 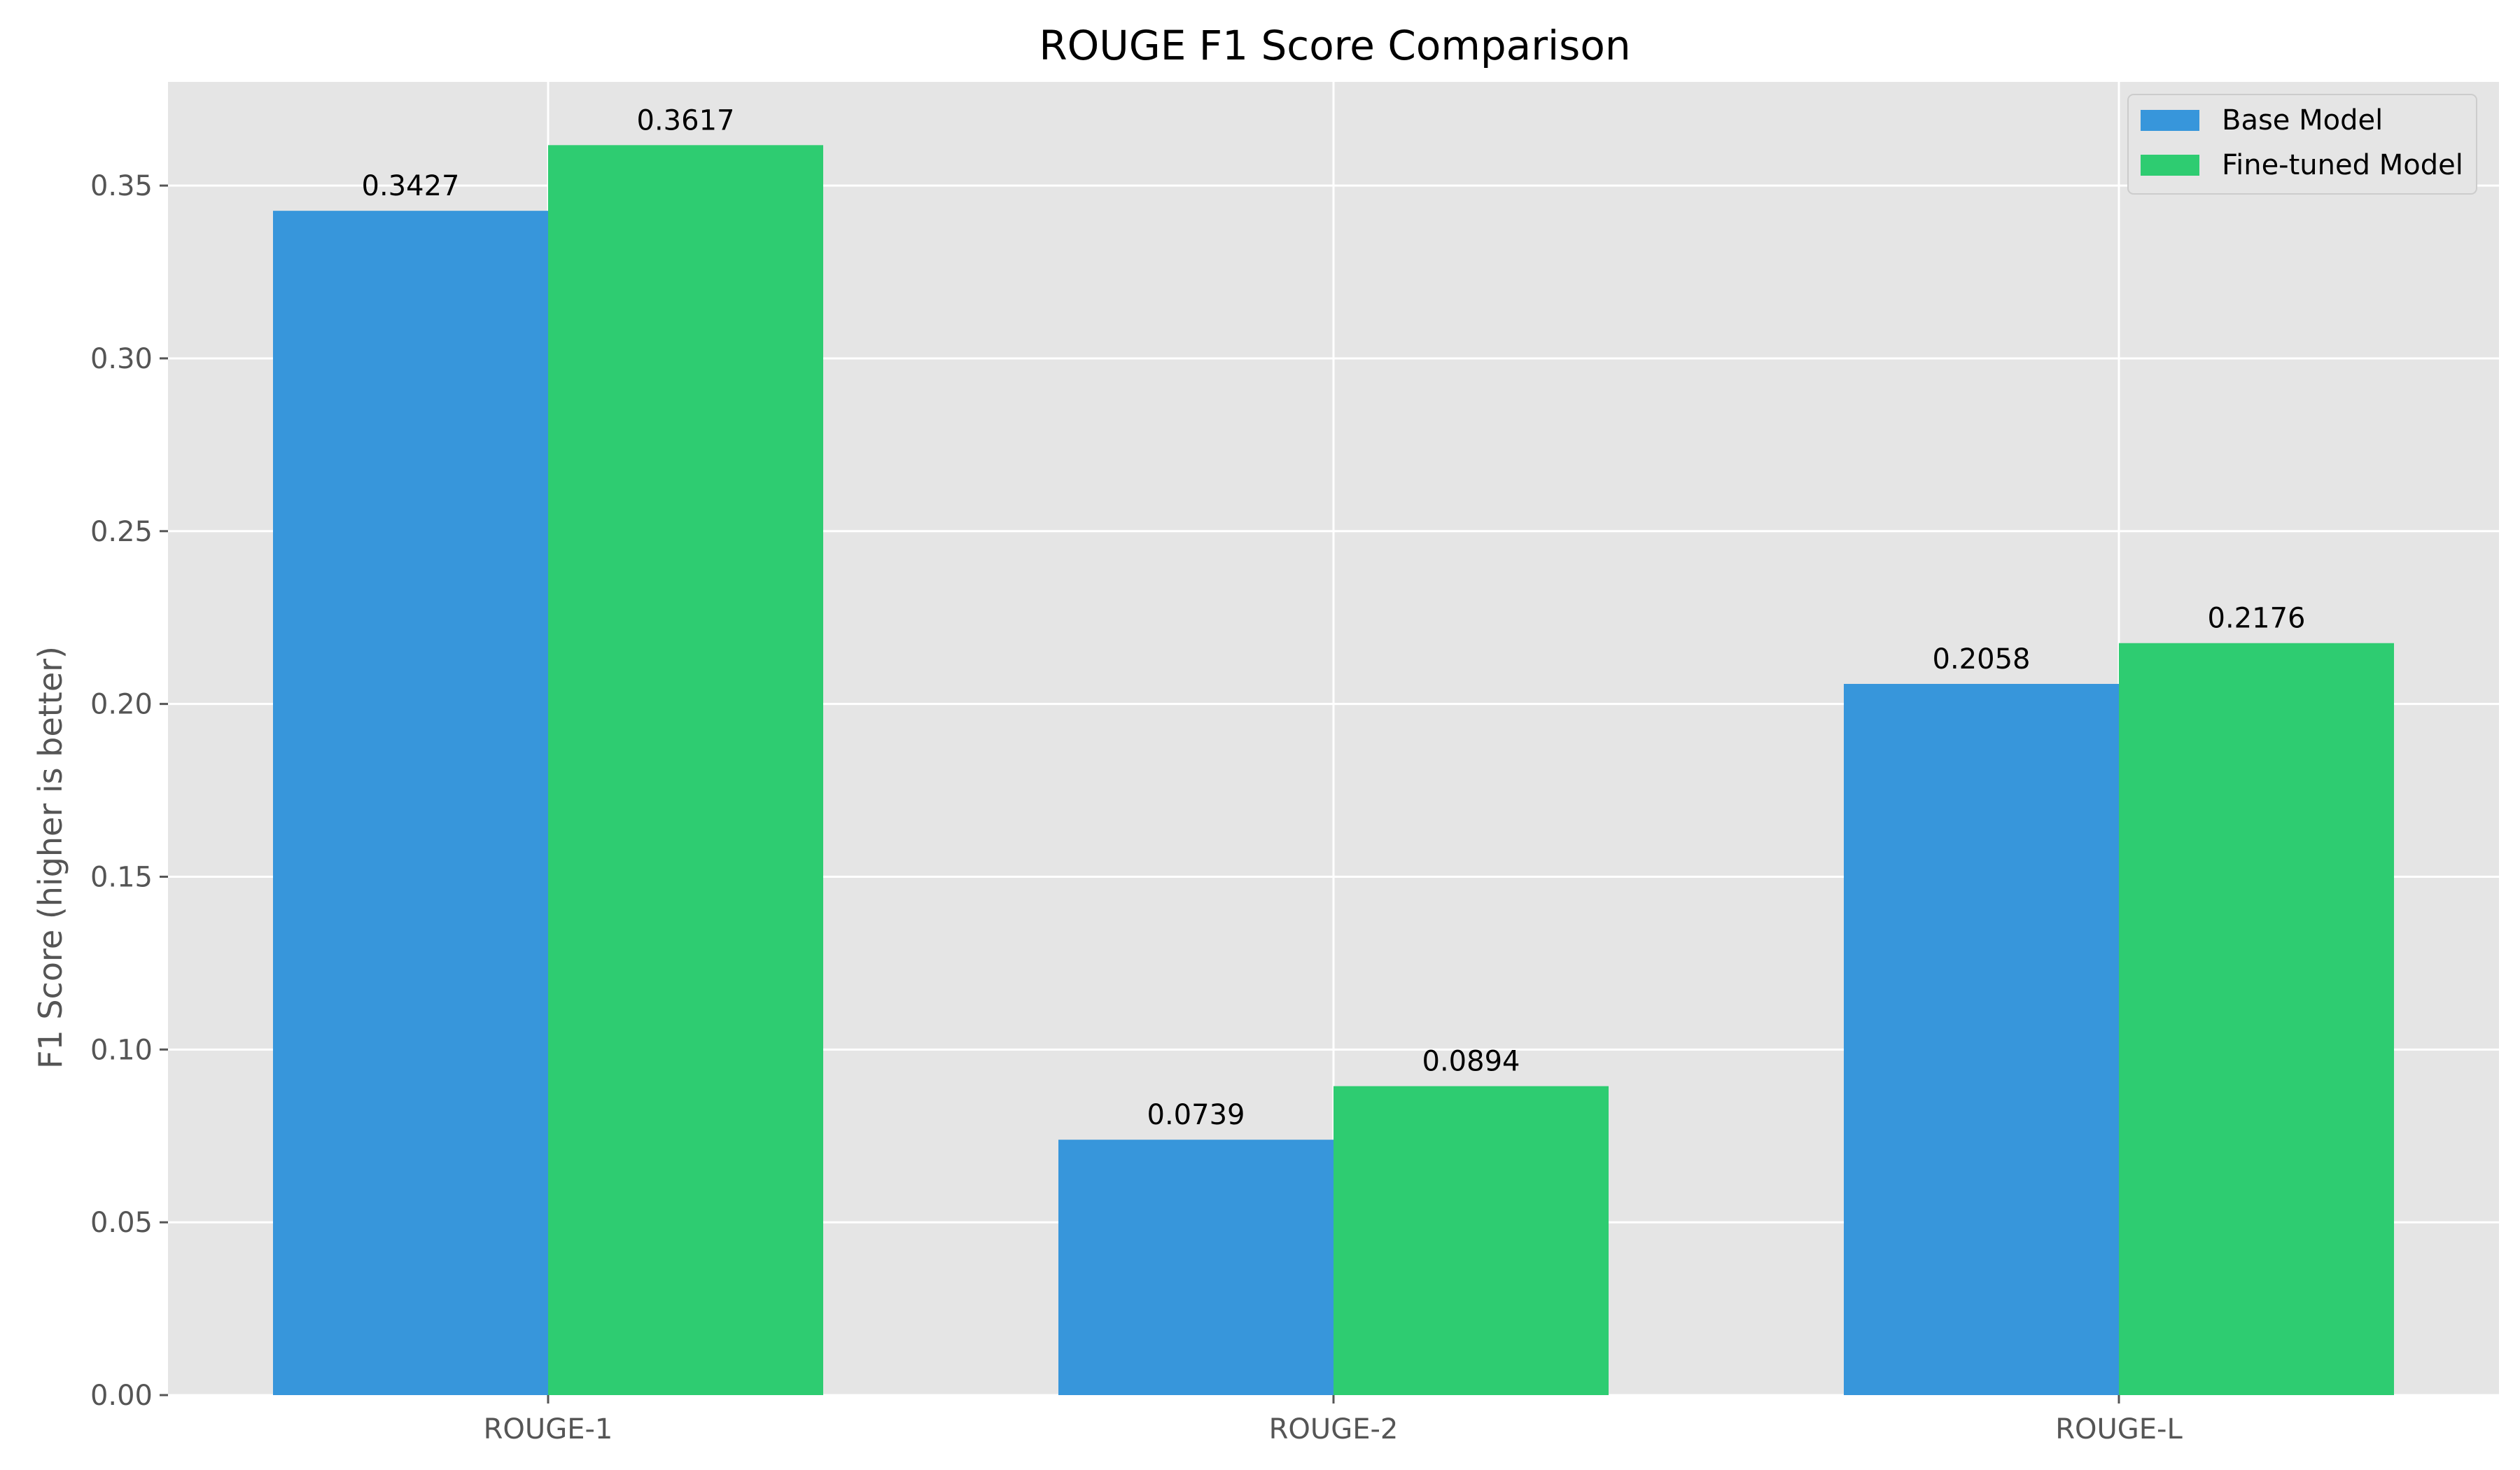 What do you see at coordinates (2256, 1019) in the screenshot?
I see `bar-fine-tuned-model-rouge-l` at bounding box center [2256, 1019].